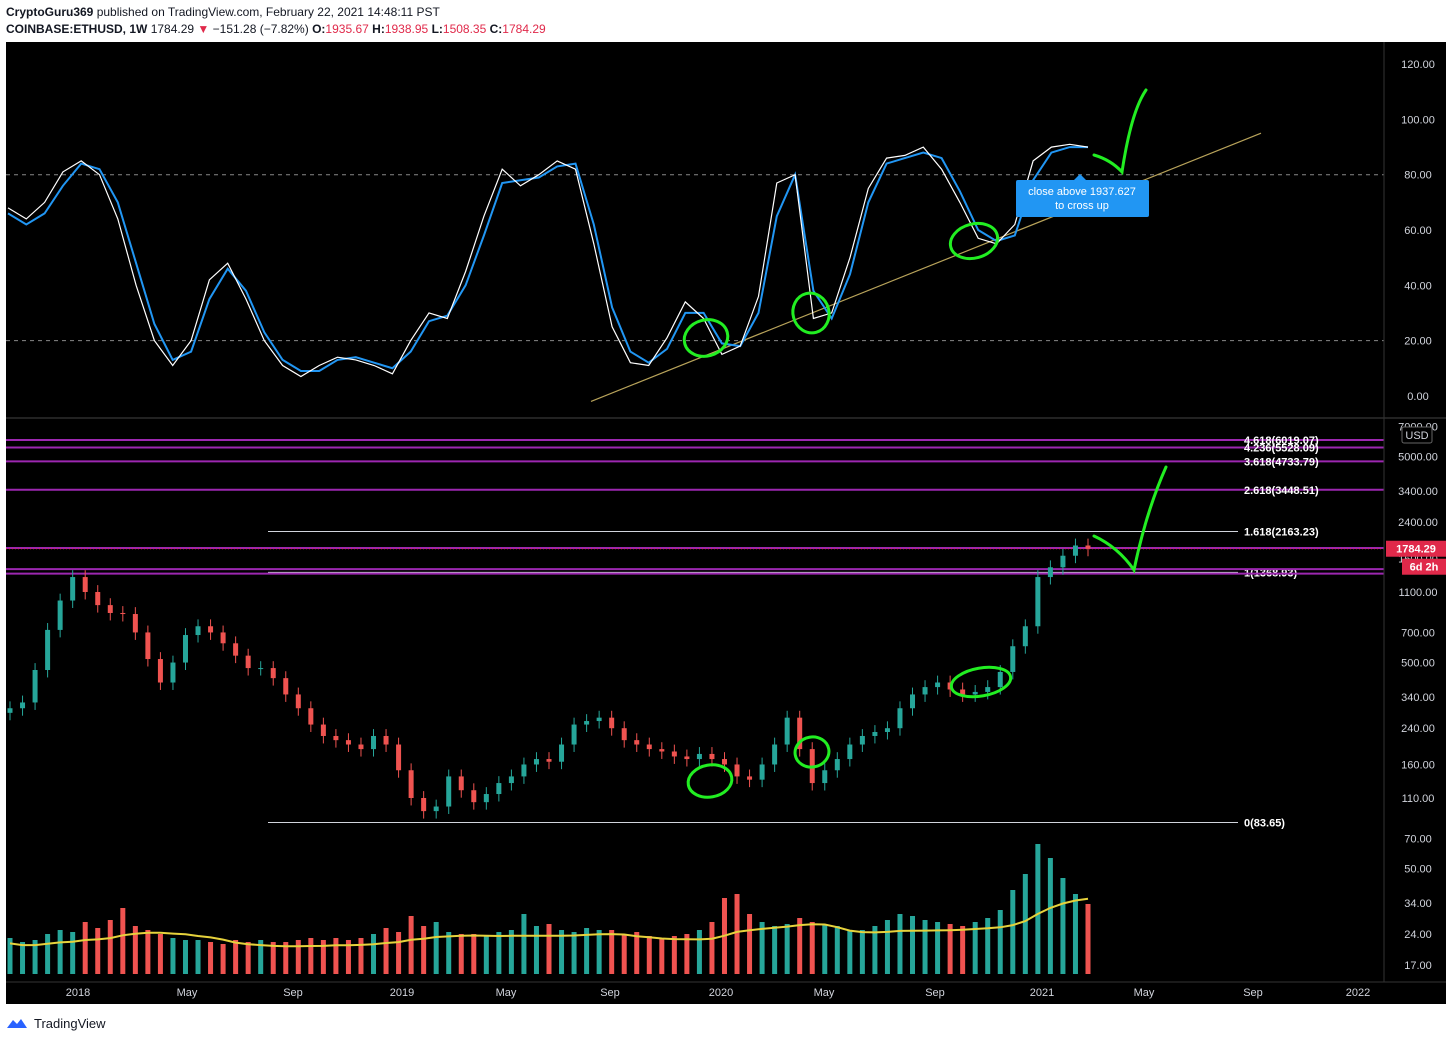 The width and height of the screenshot is (1452, 1041). What do you see at coordinates (203, 29) in the screenshot?
I see `down-arrow-icon: ▼` at bounding box center [203, 29].